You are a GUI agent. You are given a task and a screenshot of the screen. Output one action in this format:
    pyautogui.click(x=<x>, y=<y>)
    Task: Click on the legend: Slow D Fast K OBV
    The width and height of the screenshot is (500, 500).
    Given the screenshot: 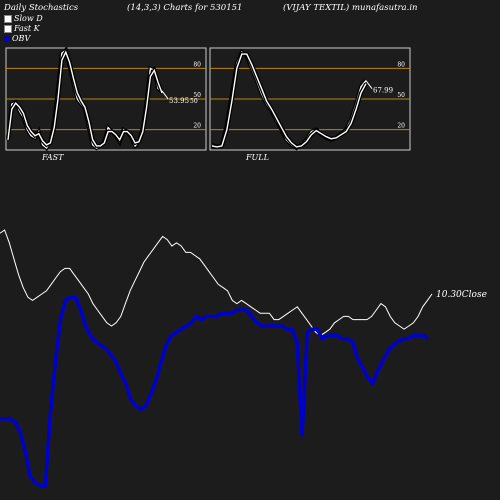 What is the action you would take?
    pyautogui.click(x=23, y=29)
    